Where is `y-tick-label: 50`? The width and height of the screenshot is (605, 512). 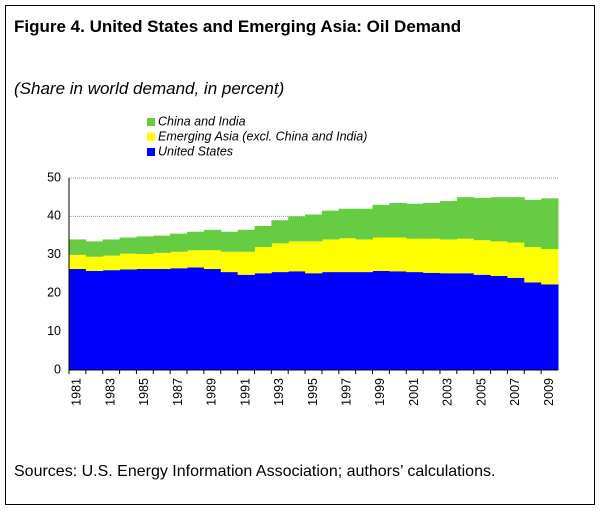 y-tick-label: 50 is located at coordinates (54, 177).